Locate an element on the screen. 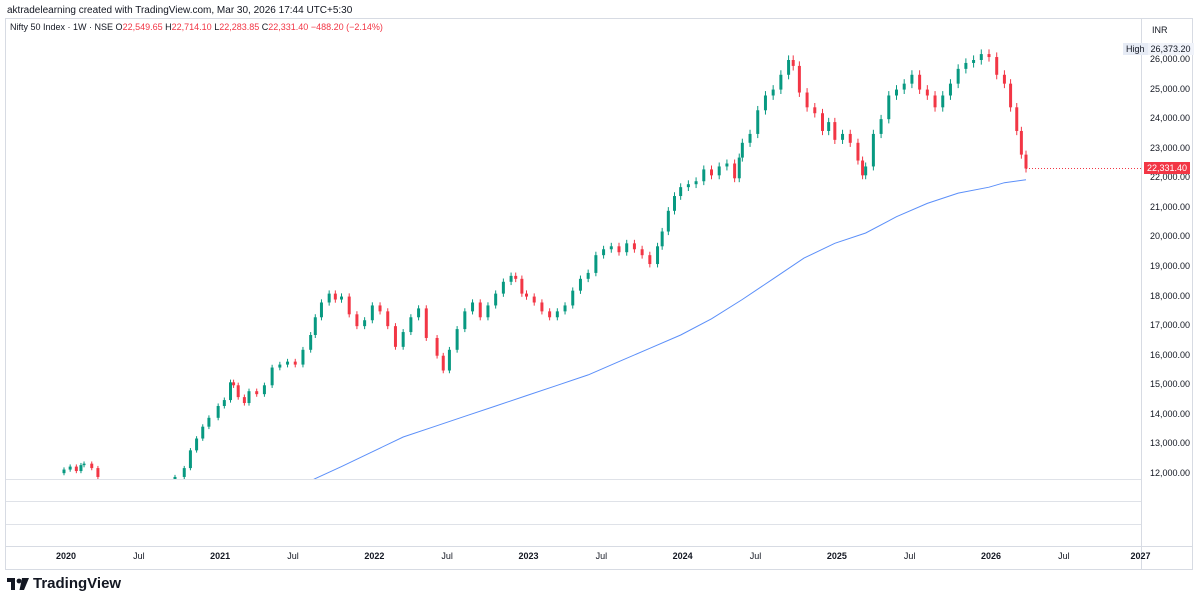  close-value: 22,331.40 is located at coordinates (288, 27).